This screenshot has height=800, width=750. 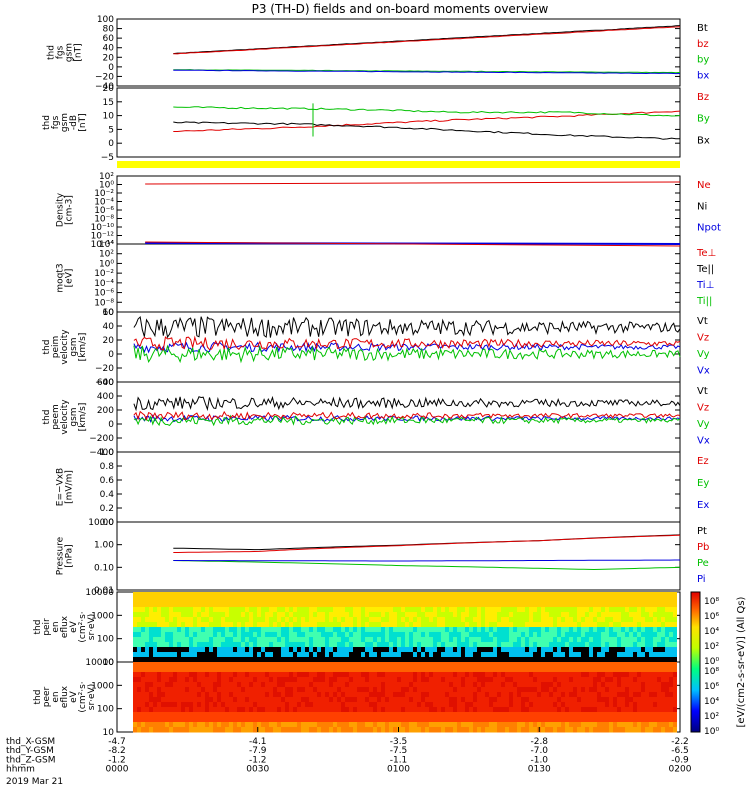 I want to click on colorbar, so click(x=695, y=662).